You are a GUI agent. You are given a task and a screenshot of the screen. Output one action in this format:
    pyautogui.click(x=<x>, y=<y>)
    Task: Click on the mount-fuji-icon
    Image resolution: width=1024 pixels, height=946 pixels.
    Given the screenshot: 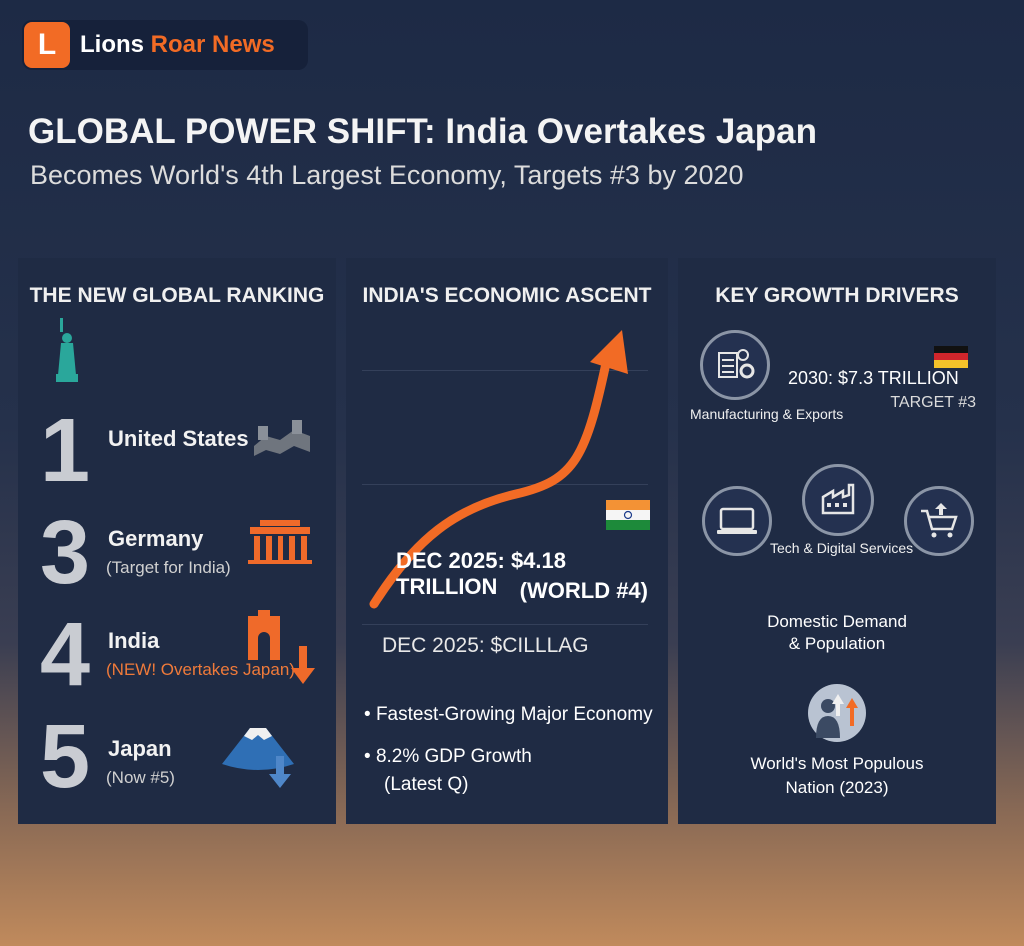 What is the action you would take?
    pyautogui.click(x=258, y=758)
    